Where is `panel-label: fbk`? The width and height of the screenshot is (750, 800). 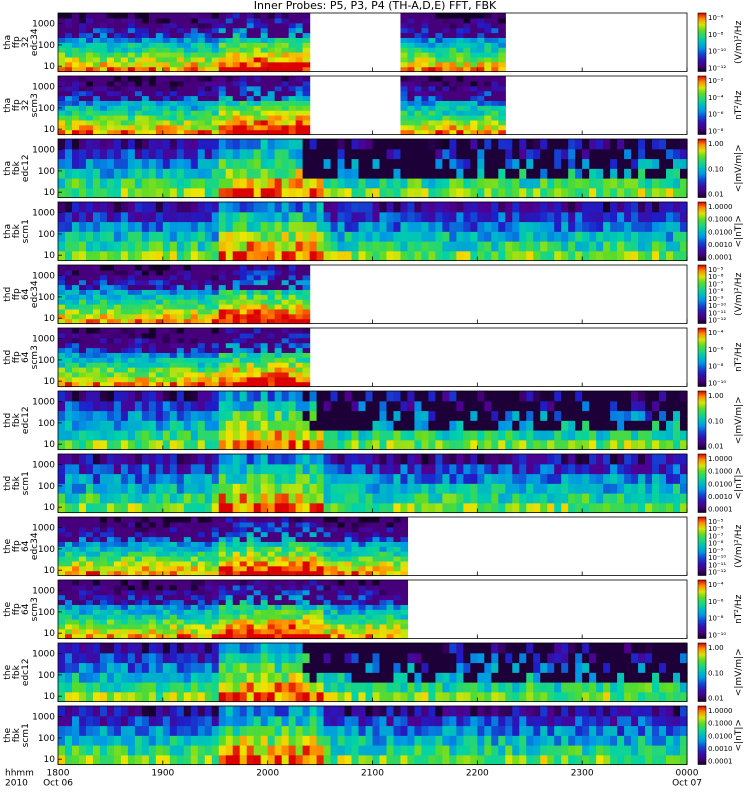
panel-label: fbk is located at coordinates (17, 419).